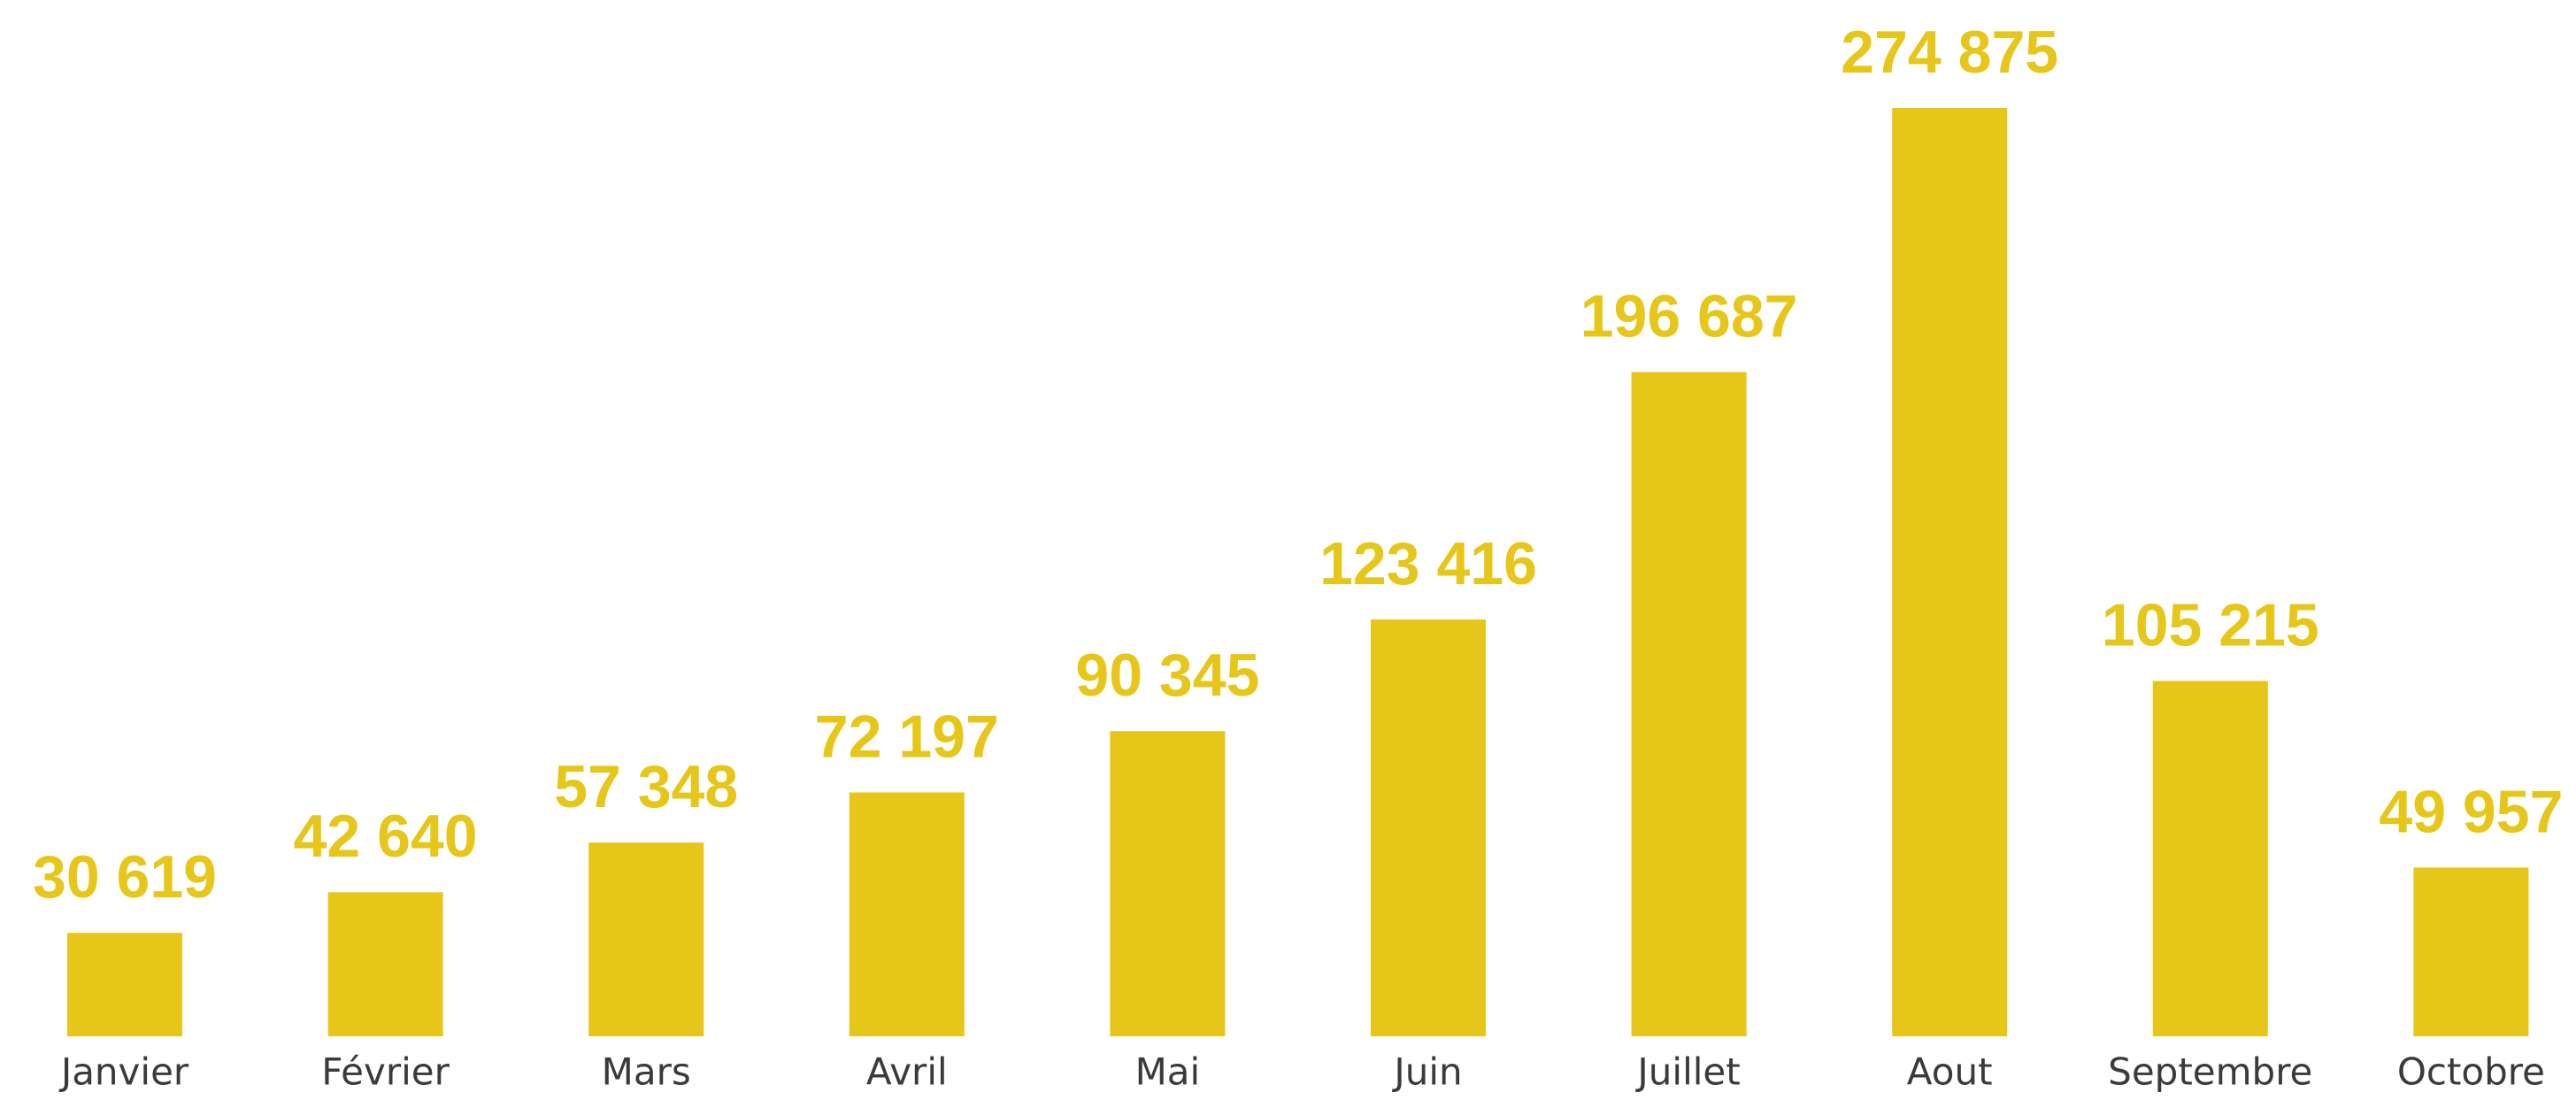 The width and height of the screenshot is (2576, 1100). Describe the element at coordinates (2471, 811) in the screenshot. I see `value-label: 49 957` at that location.